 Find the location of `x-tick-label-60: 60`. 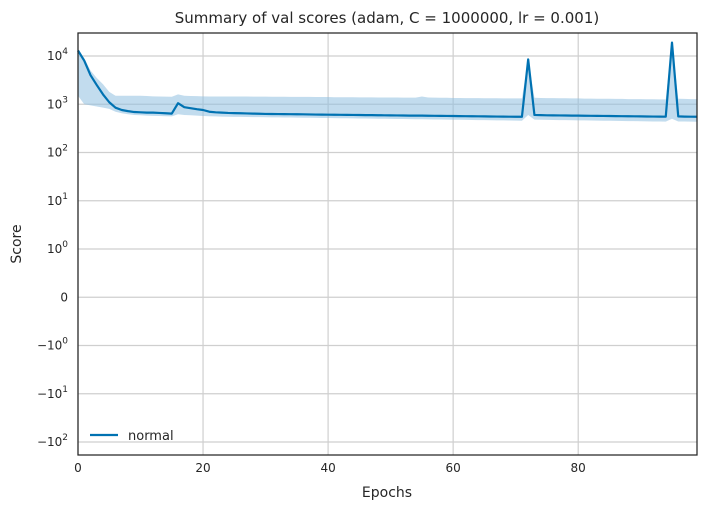

x-tick-label-60: 60 is located at coordinates (453, 468).